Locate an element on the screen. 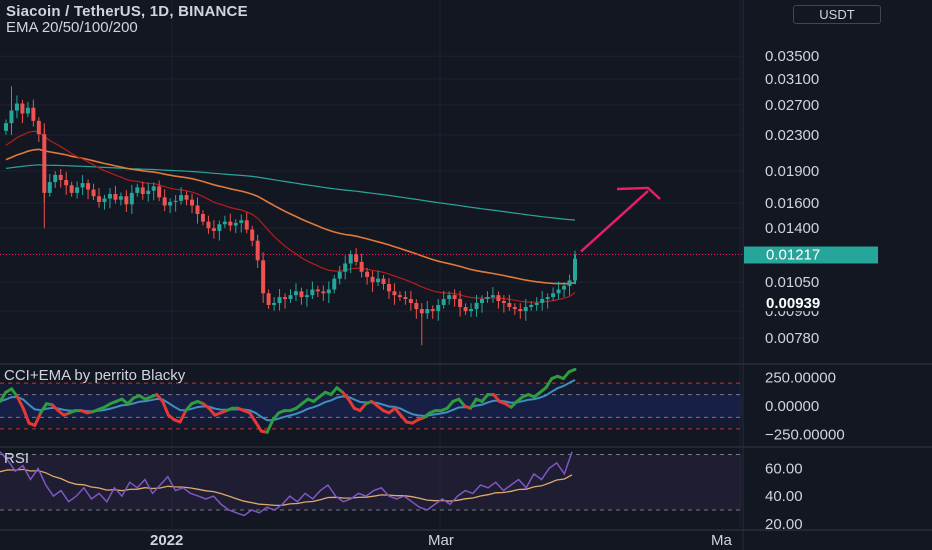 The width and height of the screenshot is (932, 550). price-tick-label: 0.01050 is located at coordinates (792, 282).